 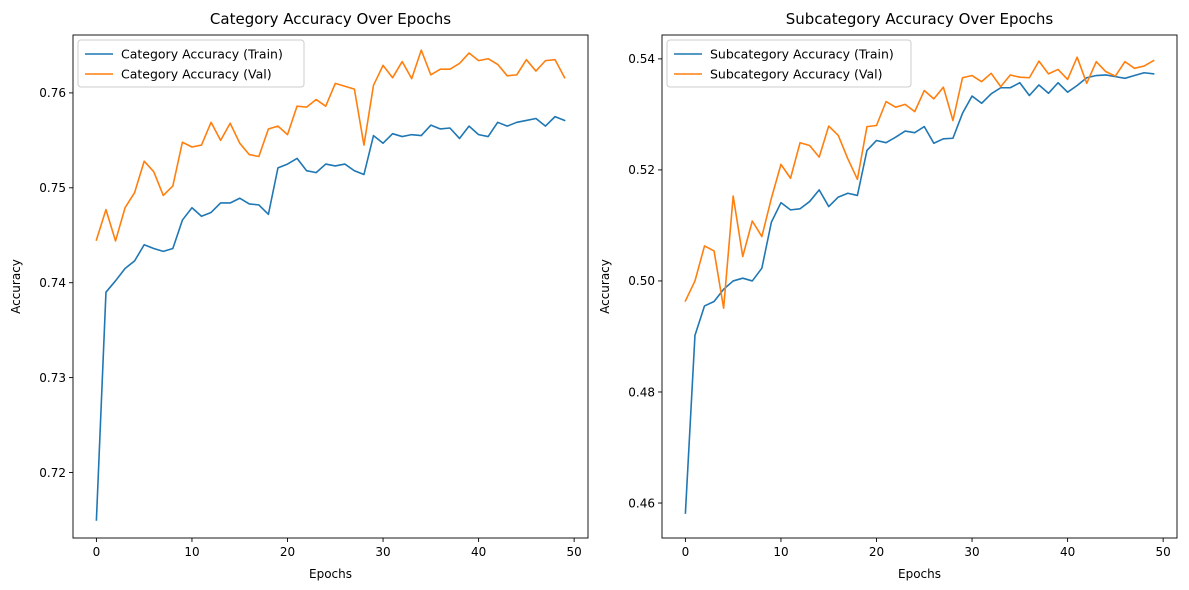 I want to click on legend-label: Category Accuracy (Val), so click(x=196, y=74).